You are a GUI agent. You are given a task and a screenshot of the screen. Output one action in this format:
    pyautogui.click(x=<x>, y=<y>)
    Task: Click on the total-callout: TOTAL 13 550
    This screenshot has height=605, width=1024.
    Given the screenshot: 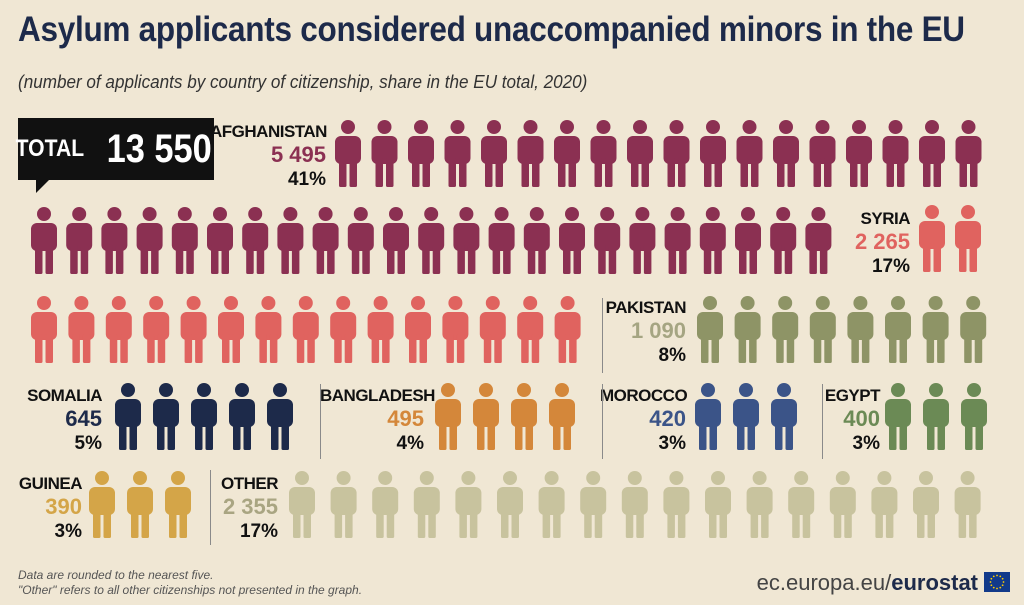 What is the action you would take?
    pyautogui.click(x=115, y=149)
    